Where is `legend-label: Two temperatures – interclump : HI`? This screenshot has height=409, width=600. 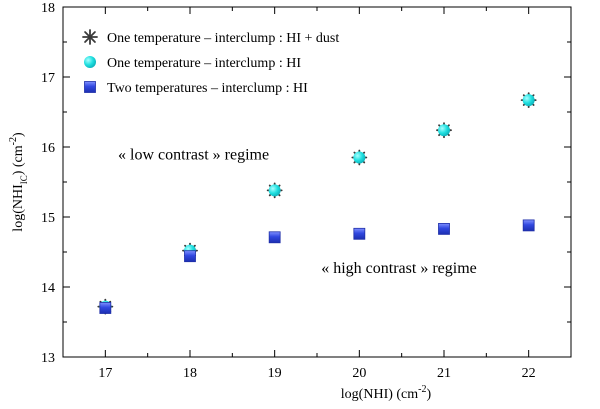
legend-label: Two temperatures – interclump : HI is located at coordinates (207, 88).